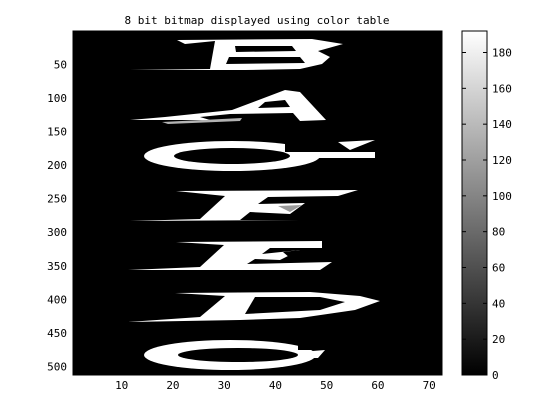 Image resolution: width=560 pixels, height=420 pixels. Describe the element at coordinates (60, 64) in the screenshot. I see `y-tick-label: 50` at that location.